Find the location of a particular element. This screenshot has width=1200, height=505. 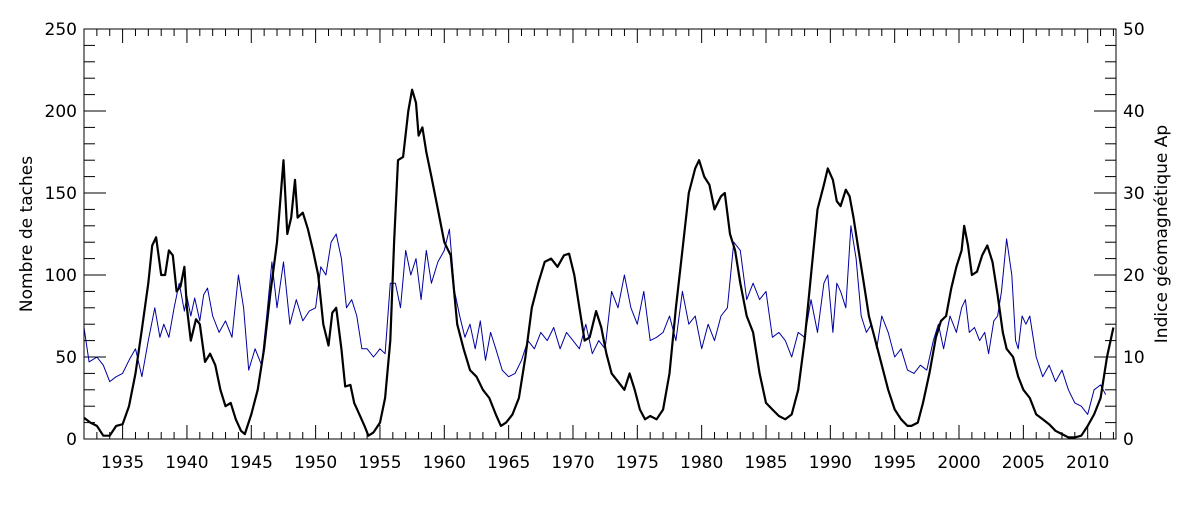

x-tick-label: 1960 is located at coordinates (444, 463).